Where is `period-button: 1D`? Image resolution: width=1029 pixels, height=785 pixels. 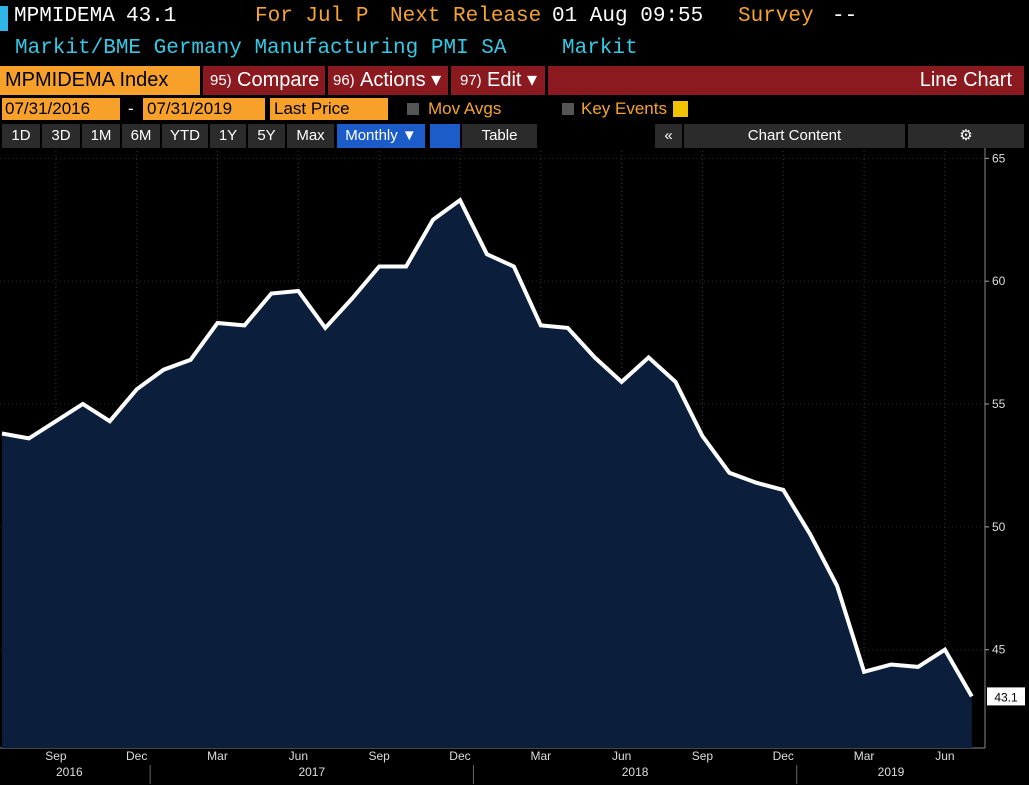
period-button: 1D is located at coordinates (21, 136).